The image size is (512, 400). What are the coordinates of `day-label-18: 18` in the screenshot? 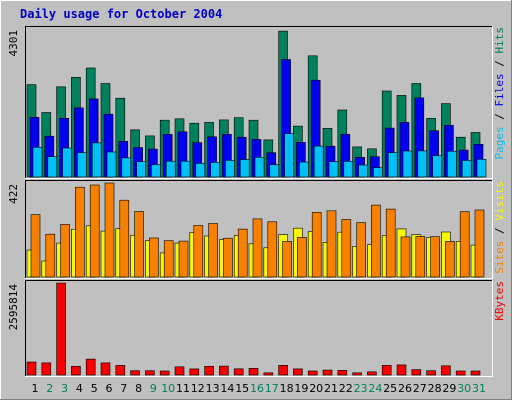 It's located at (287, 388).